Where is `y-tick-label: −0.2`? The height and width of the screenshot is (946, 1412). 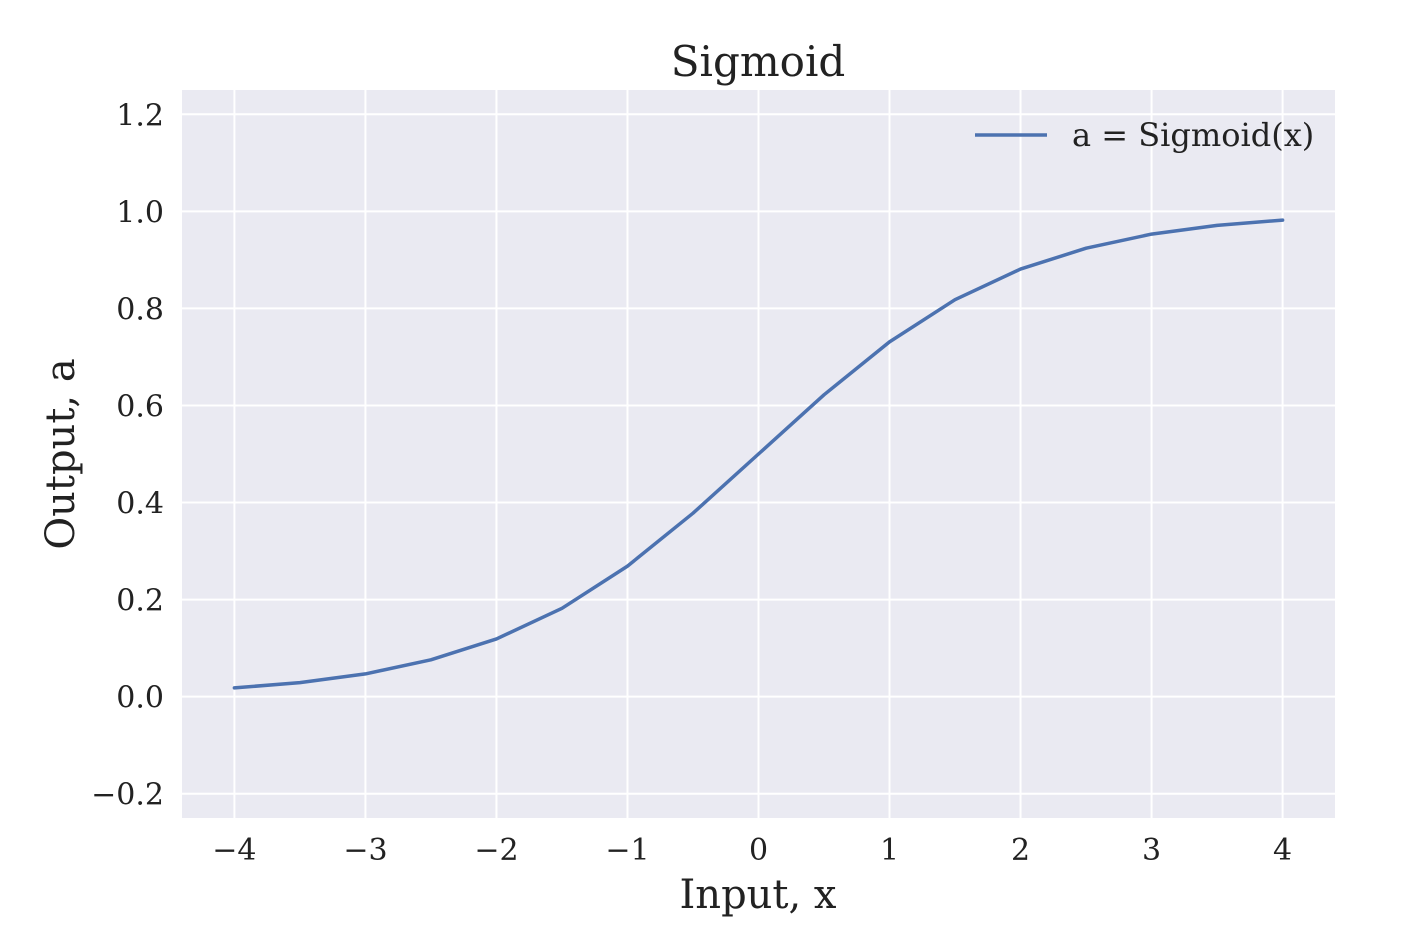 y-tick-label: −0.2 is located at coordinates (127, 795).